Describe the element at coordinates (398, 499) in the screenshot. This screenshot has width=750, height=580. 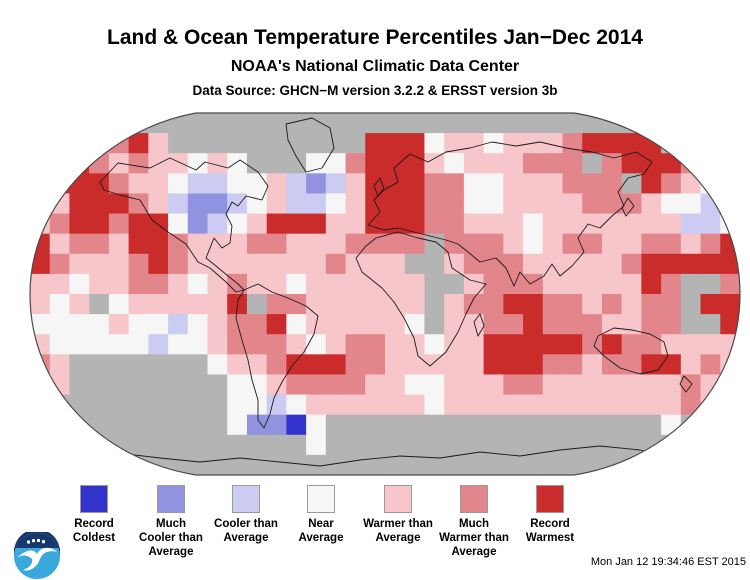
I see `legend-swatch-warmer` at that location.